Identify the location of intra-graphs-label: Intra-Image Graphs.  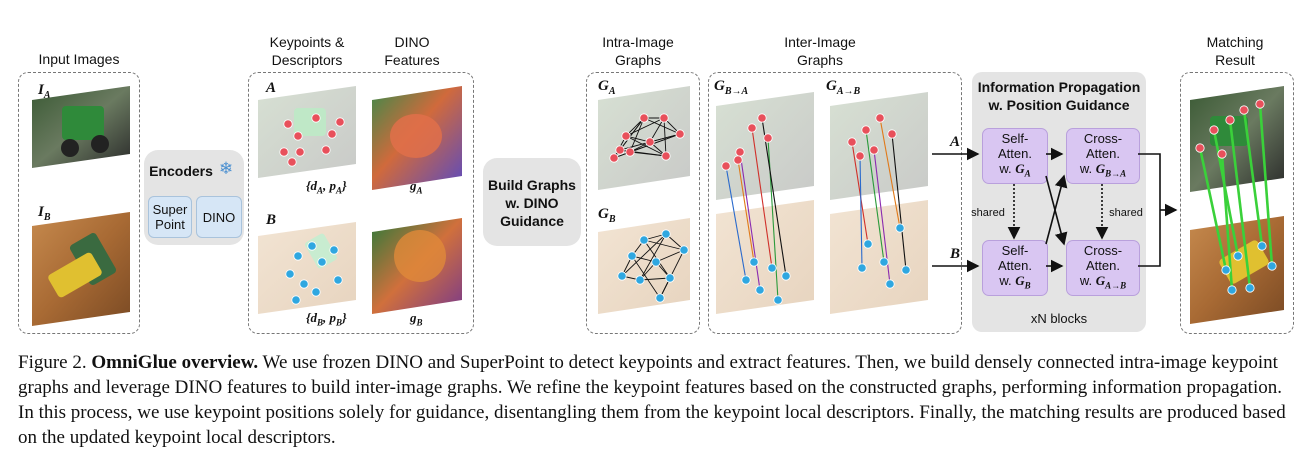
(638, 51).